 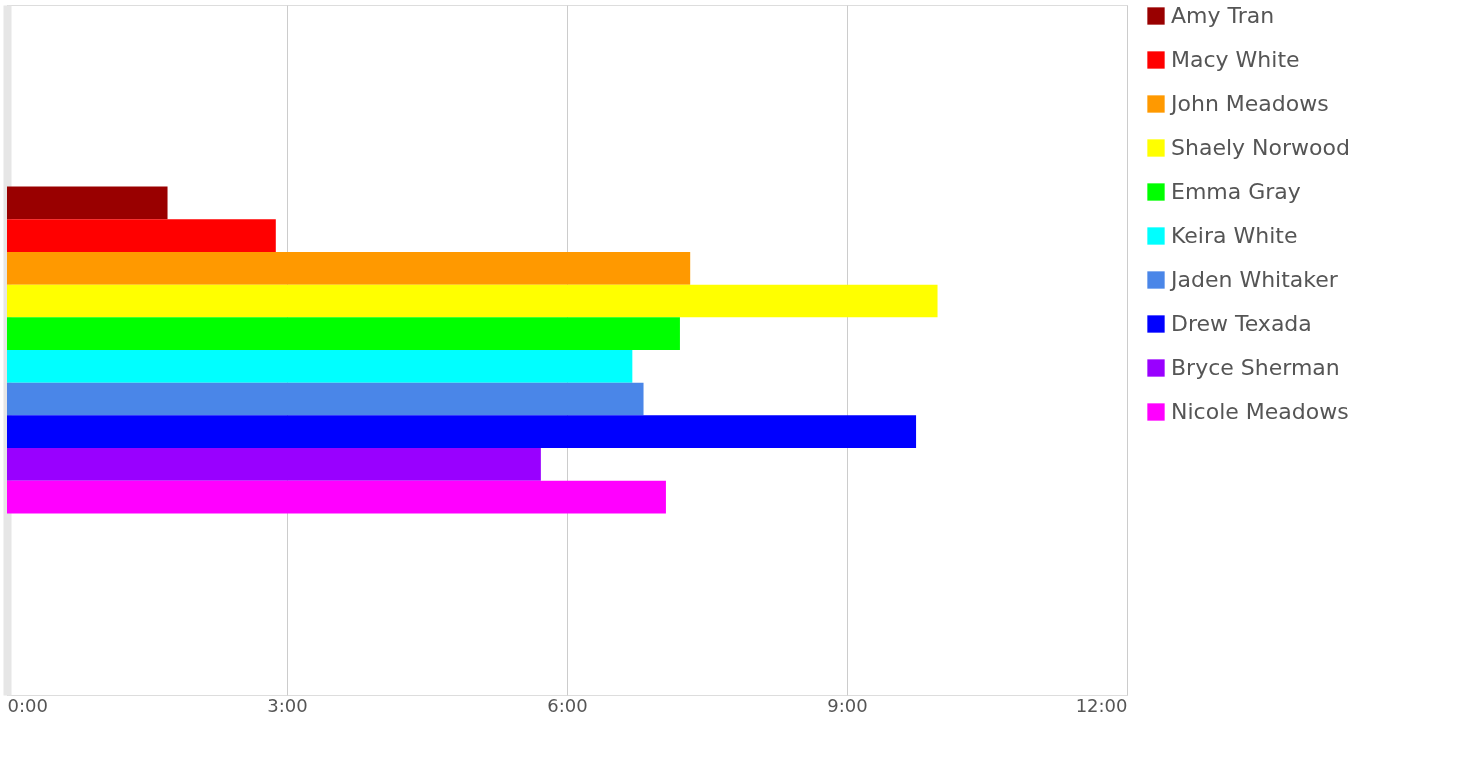 I want to click on x-tick-label: 12:00, so click(x=1101, y=705).